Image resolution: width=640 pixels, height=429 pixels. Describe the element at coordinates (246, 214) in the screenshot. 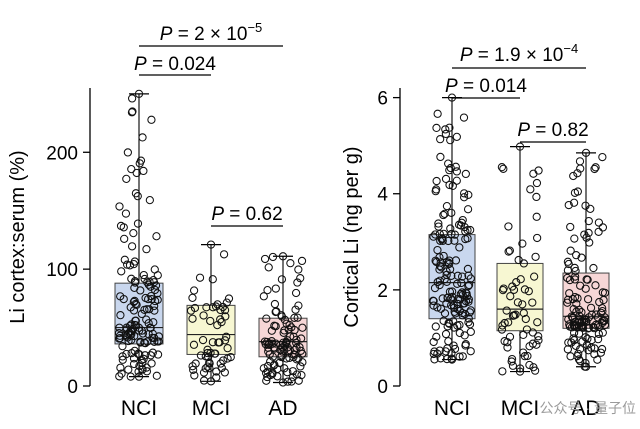

I see `p-value-label: P = 0.62` at that location.